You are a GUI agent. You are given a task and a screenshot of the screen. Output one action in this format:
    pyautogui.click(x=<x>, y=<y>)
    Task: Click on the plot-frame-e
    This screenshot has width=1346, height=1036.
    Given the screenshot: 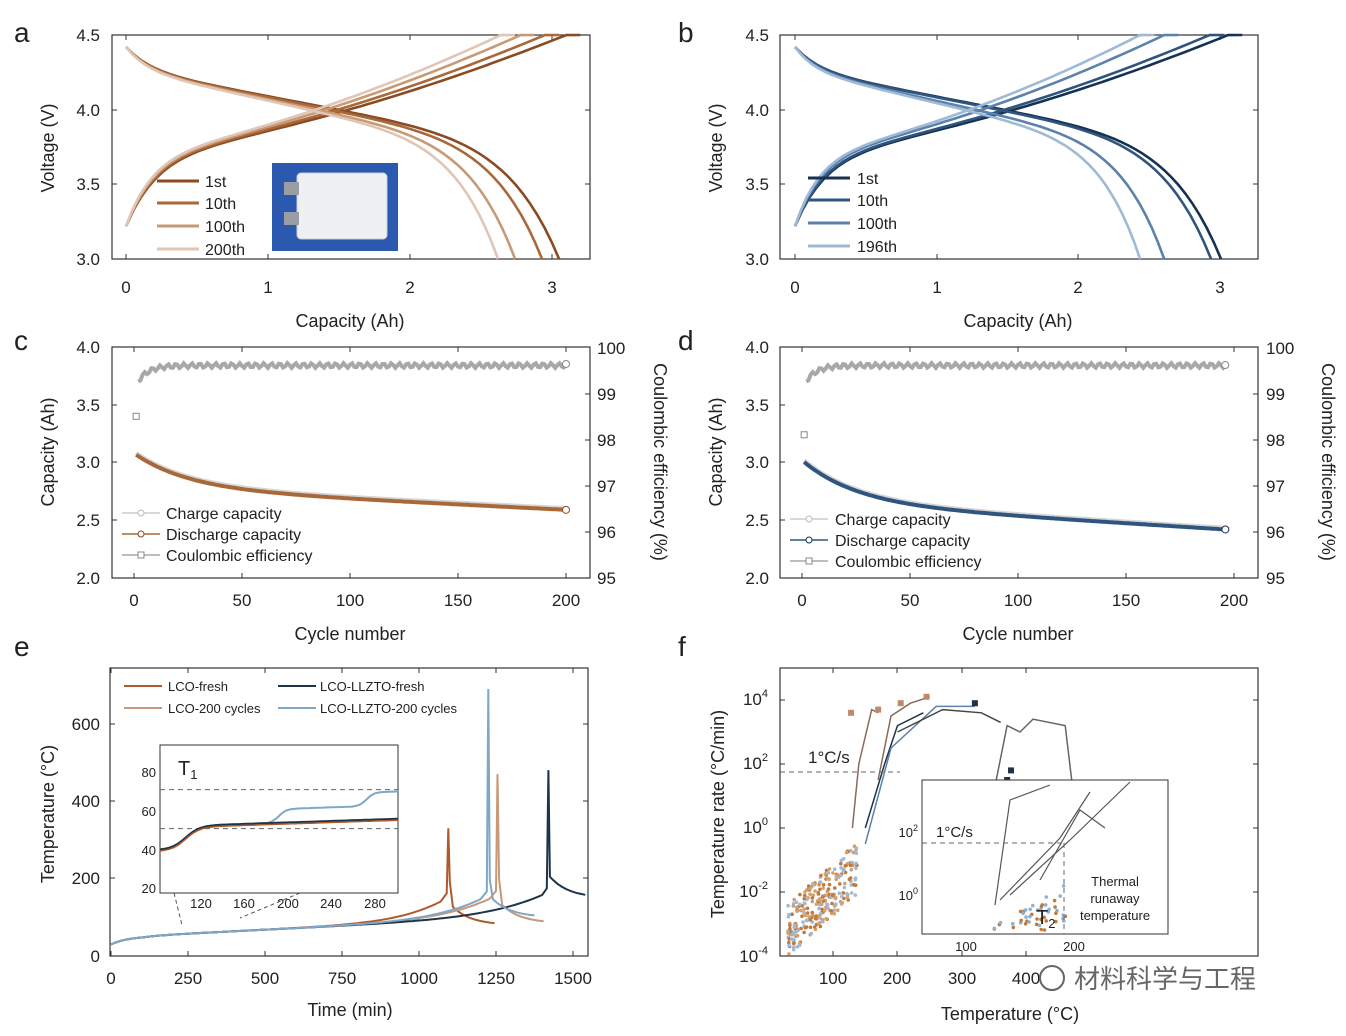 What is the action you would take?
    pyautogui.click(x=349, y=812)
    